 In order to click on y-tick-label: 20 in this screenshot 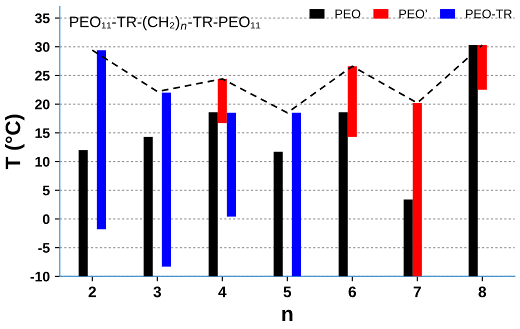, I will do `click(42, 104)`.